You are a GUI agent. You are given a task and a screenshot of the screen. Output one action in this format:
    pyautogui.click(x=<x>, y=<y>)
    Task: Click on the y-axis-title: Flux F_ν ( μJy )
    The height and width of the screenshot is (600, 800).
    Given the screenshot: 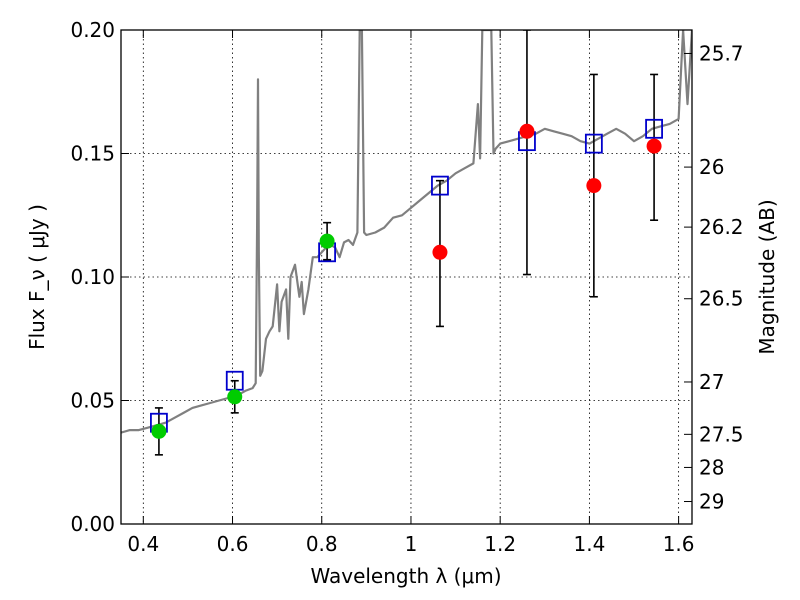 What is the action you would take?
    pyautogui.click(x=37, y=277)
    